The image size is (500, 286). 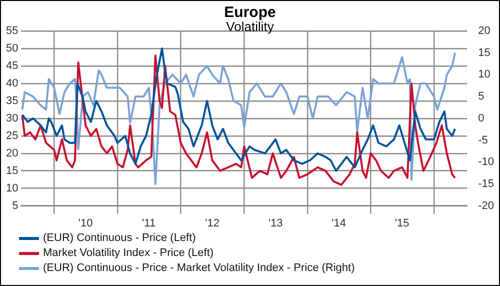 I want to click on y-tick-label: 35, so click(x=12, y=100).